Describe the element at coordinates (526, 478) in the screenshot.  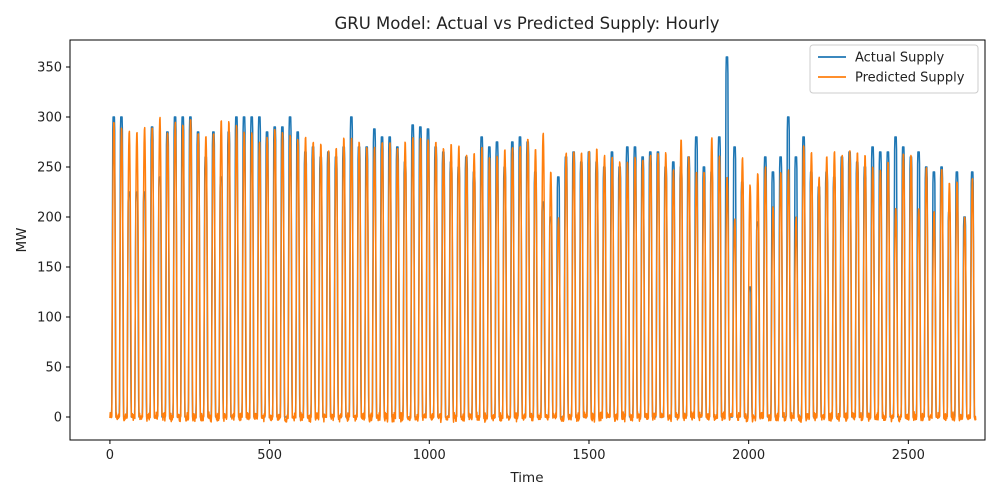
I see `x-axis-label: Time` at that location.